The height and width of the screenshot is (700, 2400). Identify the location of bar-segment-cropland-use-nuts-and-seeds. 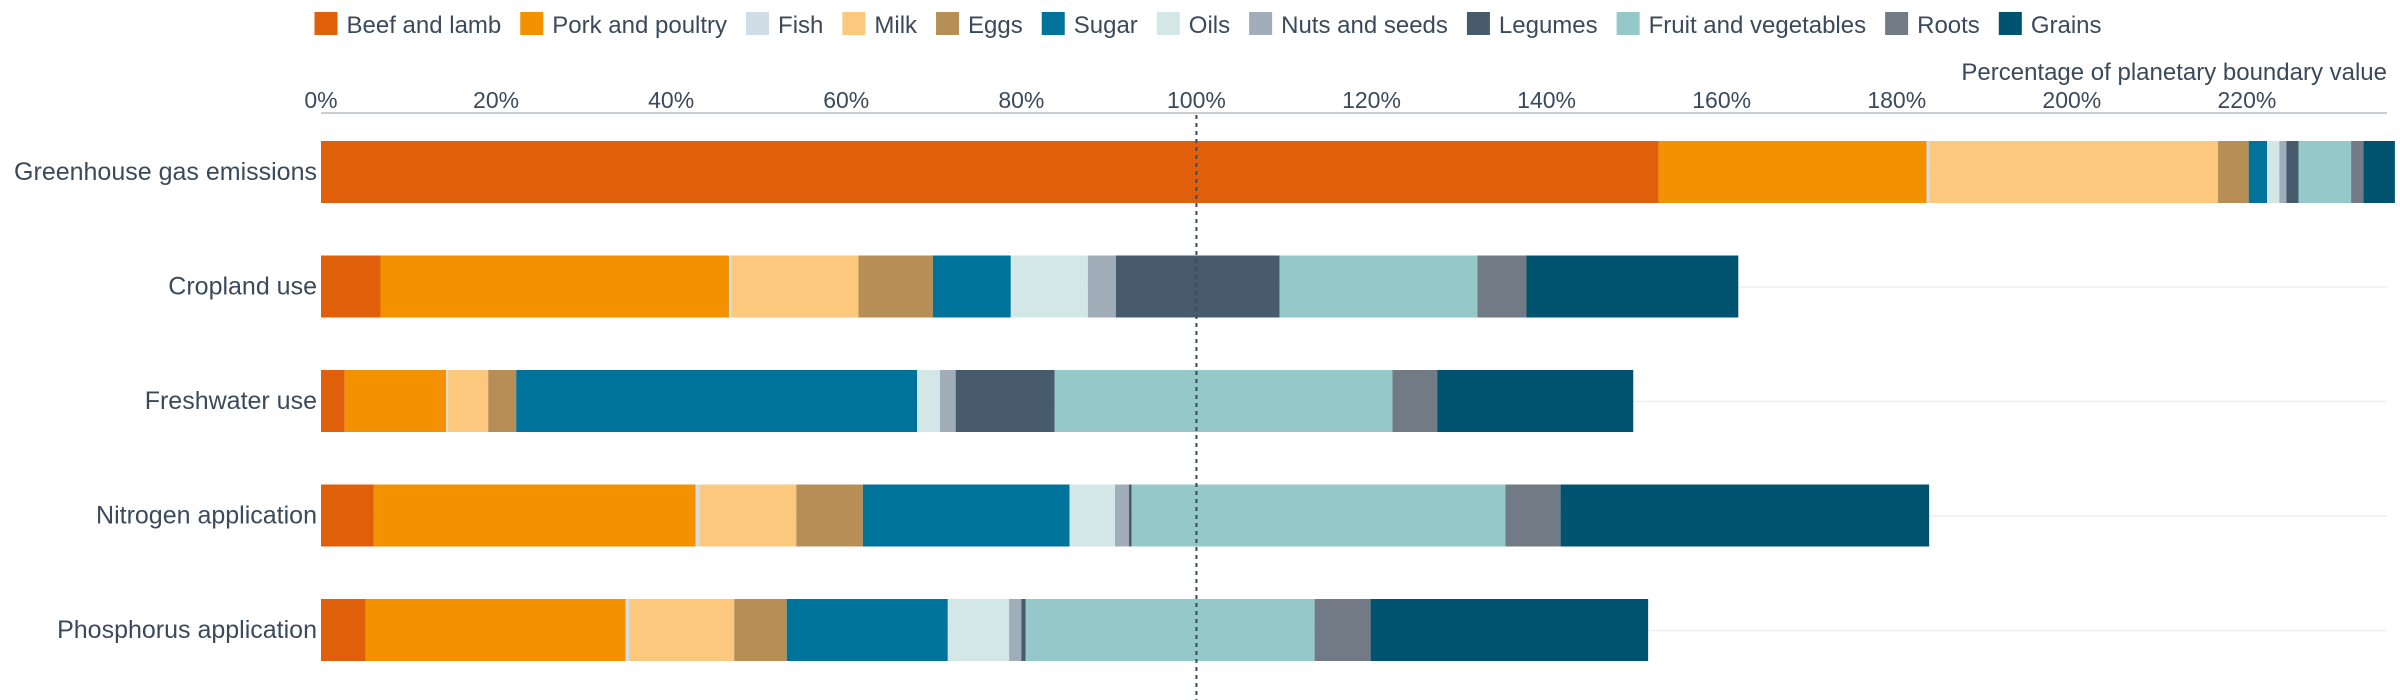
(1101, 286).